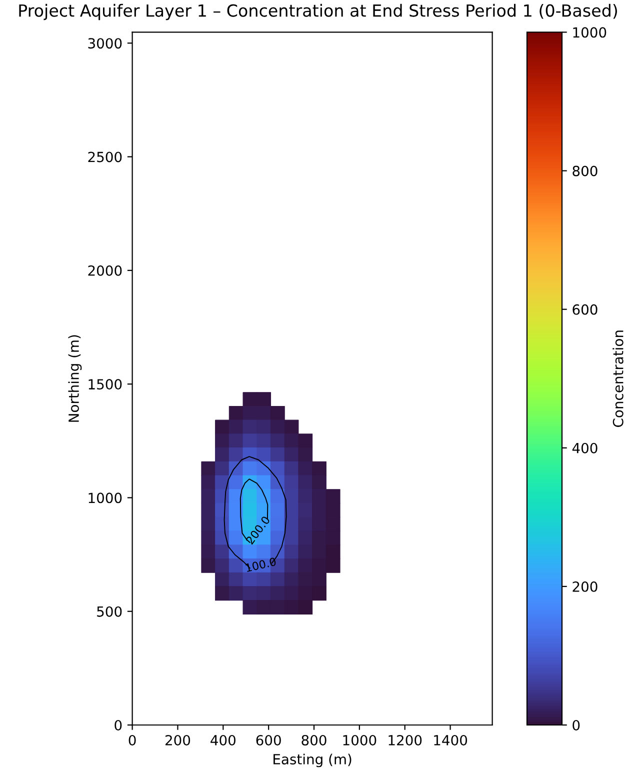 The width and height of the screenshot is (635, 778). What do you see at coordinates (585, 171) in the screenshot?
I see `color-bar-label: 800` at bounding box center [585, 171].